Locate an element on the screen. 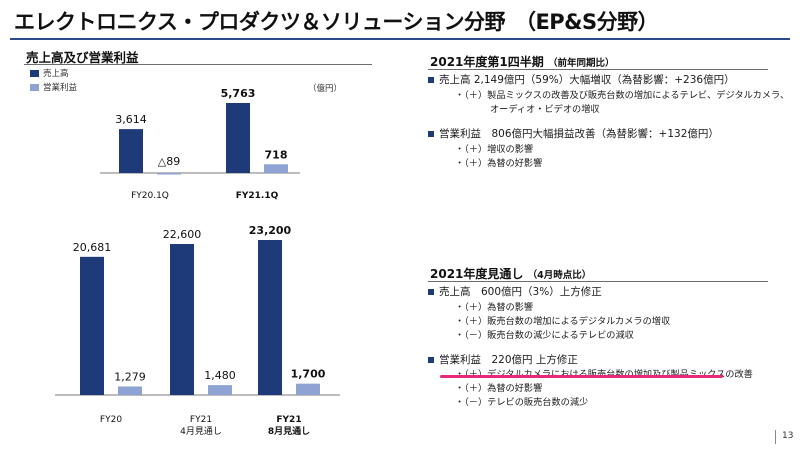 The width and height of the screenshot is (800, 450). q1-title-text: 2021年度第1四半期 is located at coordinates (487, 62).